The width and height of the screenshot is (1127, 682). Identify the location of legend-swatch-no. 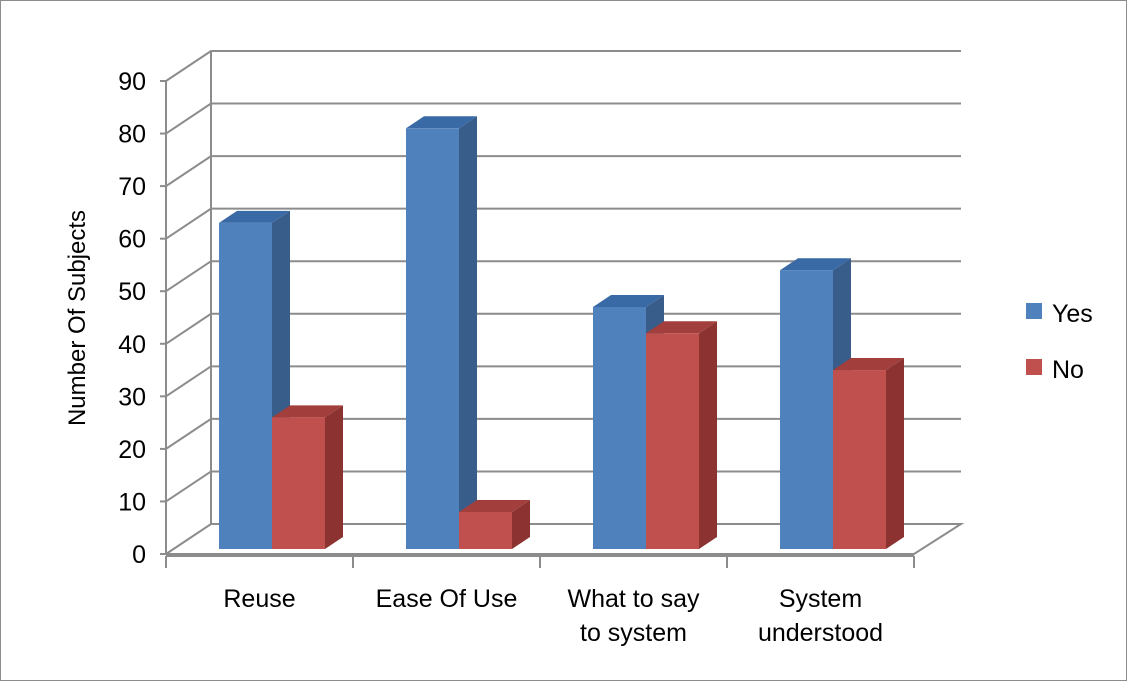
(1034, 367).